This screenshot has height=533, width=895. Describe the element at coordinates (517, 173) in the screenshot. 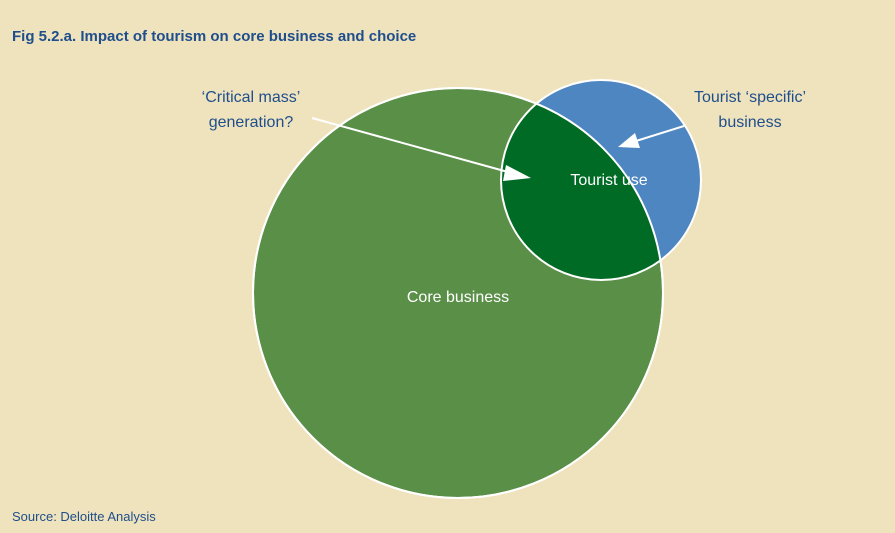

I see `critical-mass-arrowhead` at that location.